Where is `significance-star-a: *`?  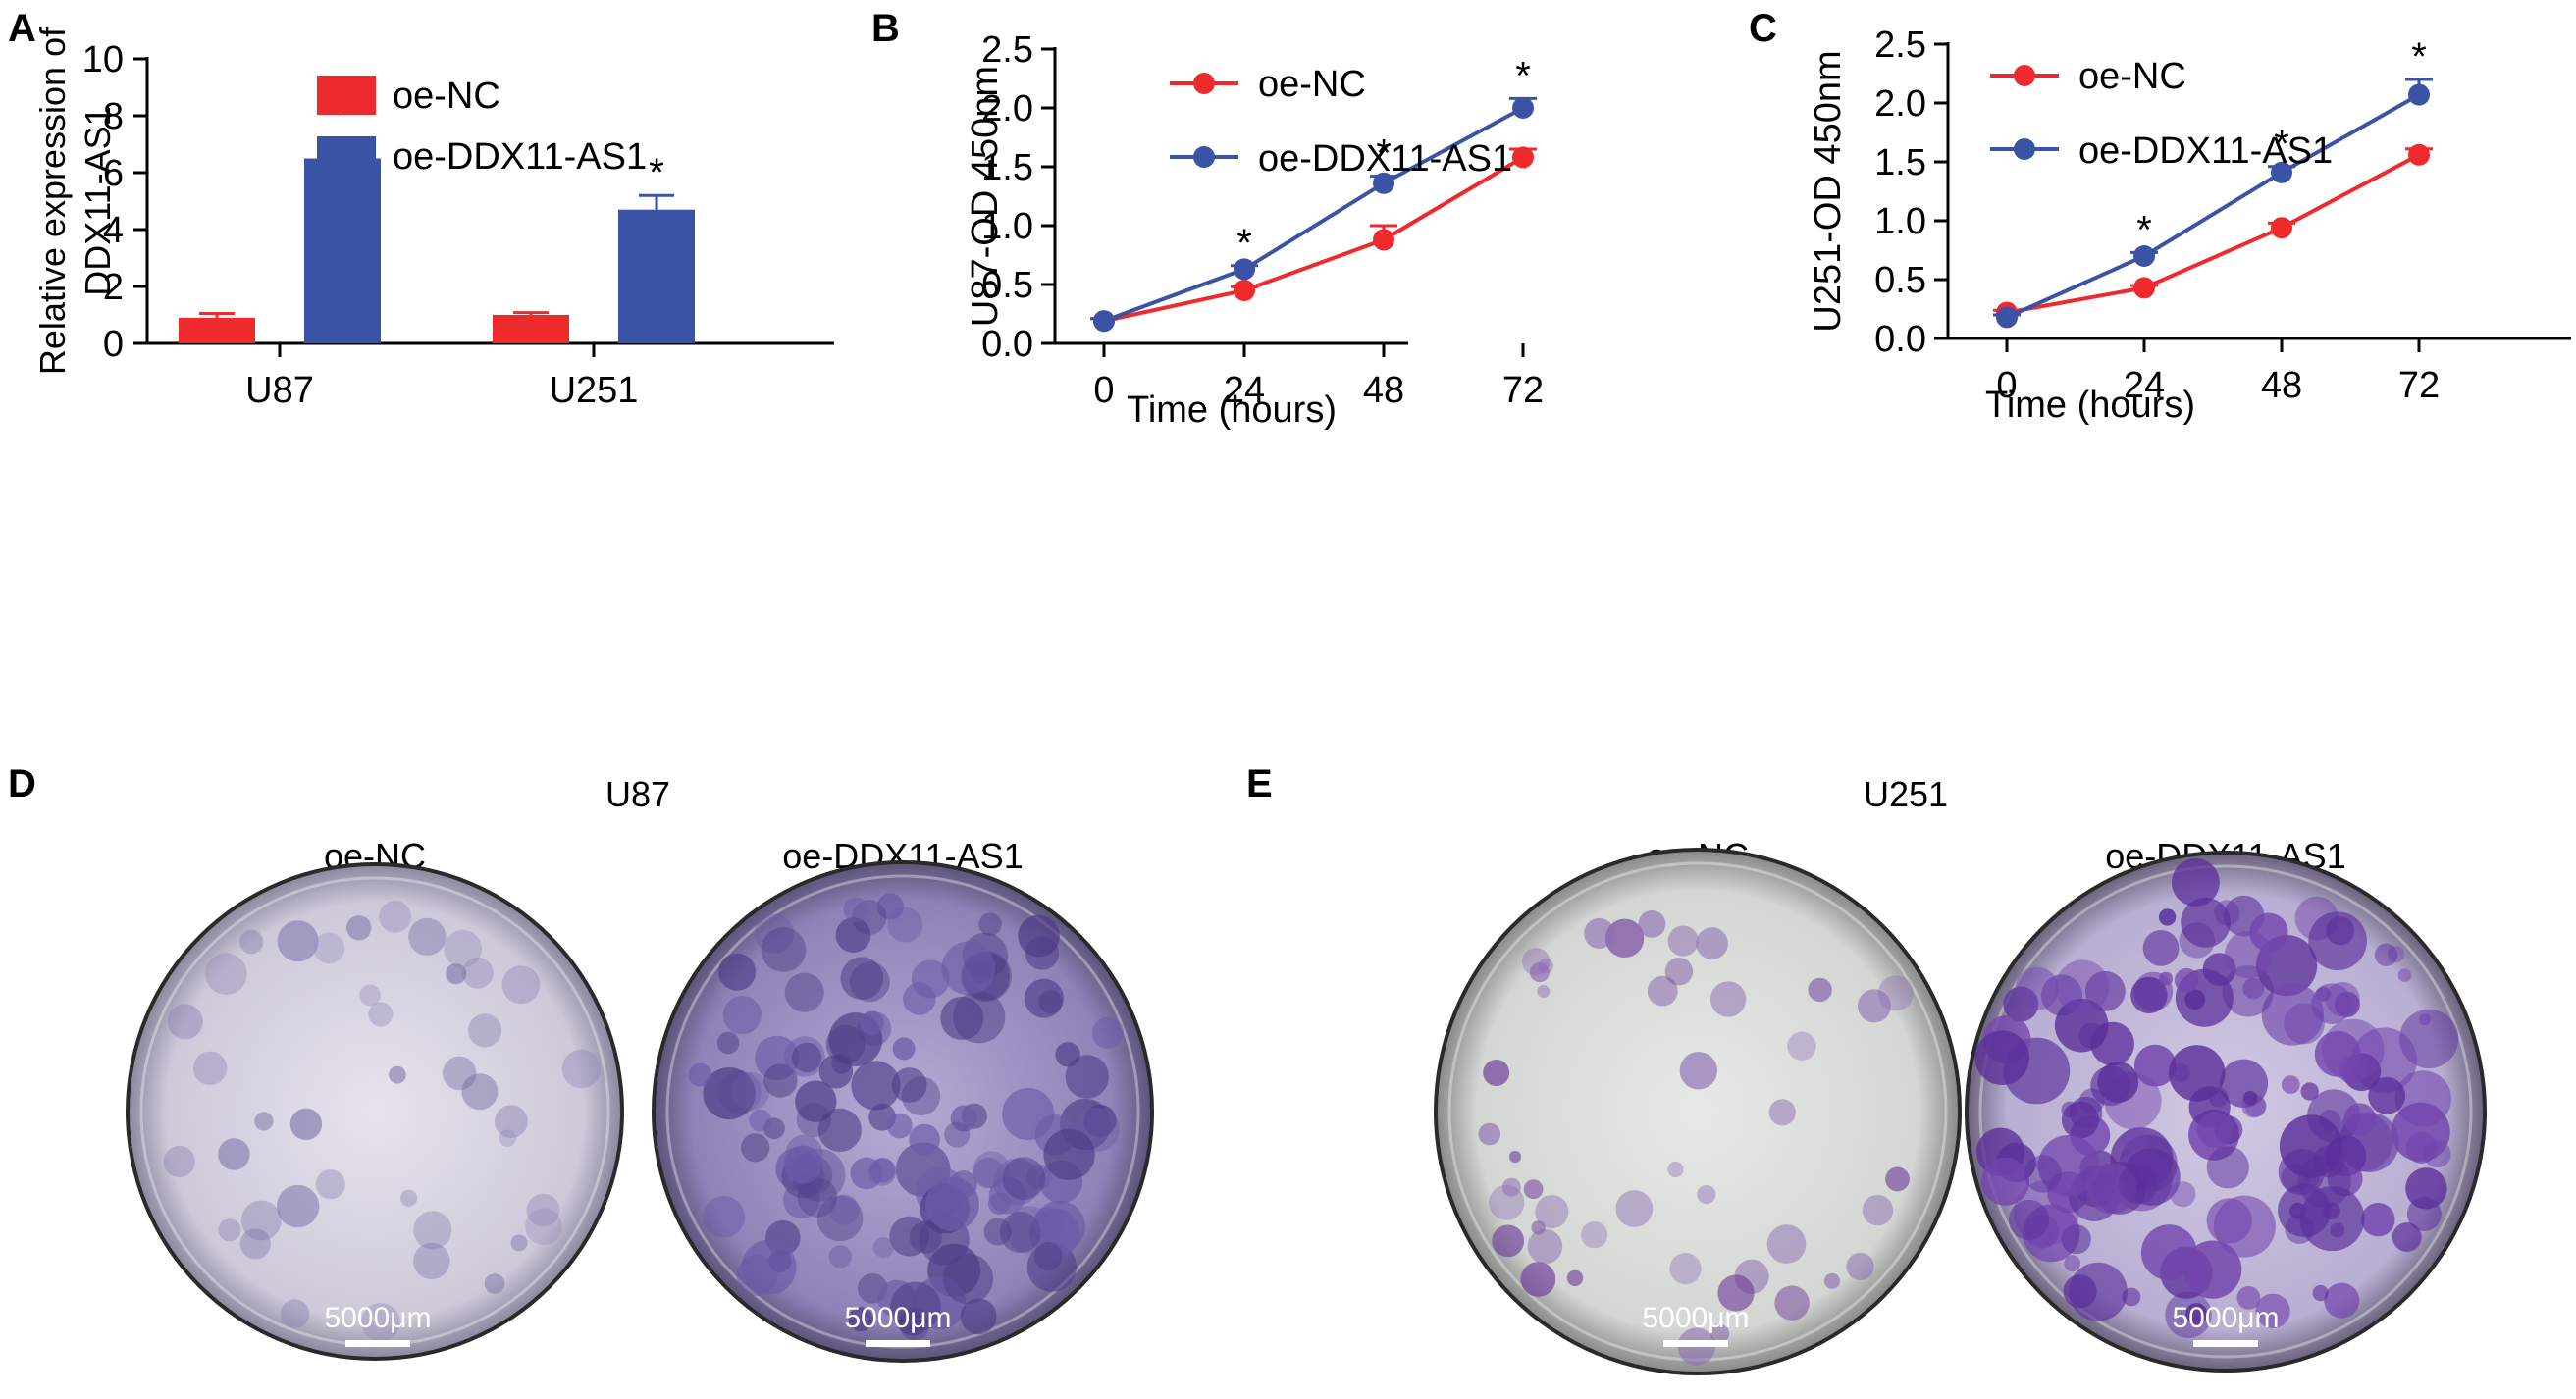 significance-star-a: * is located at coordinates (656, 172).